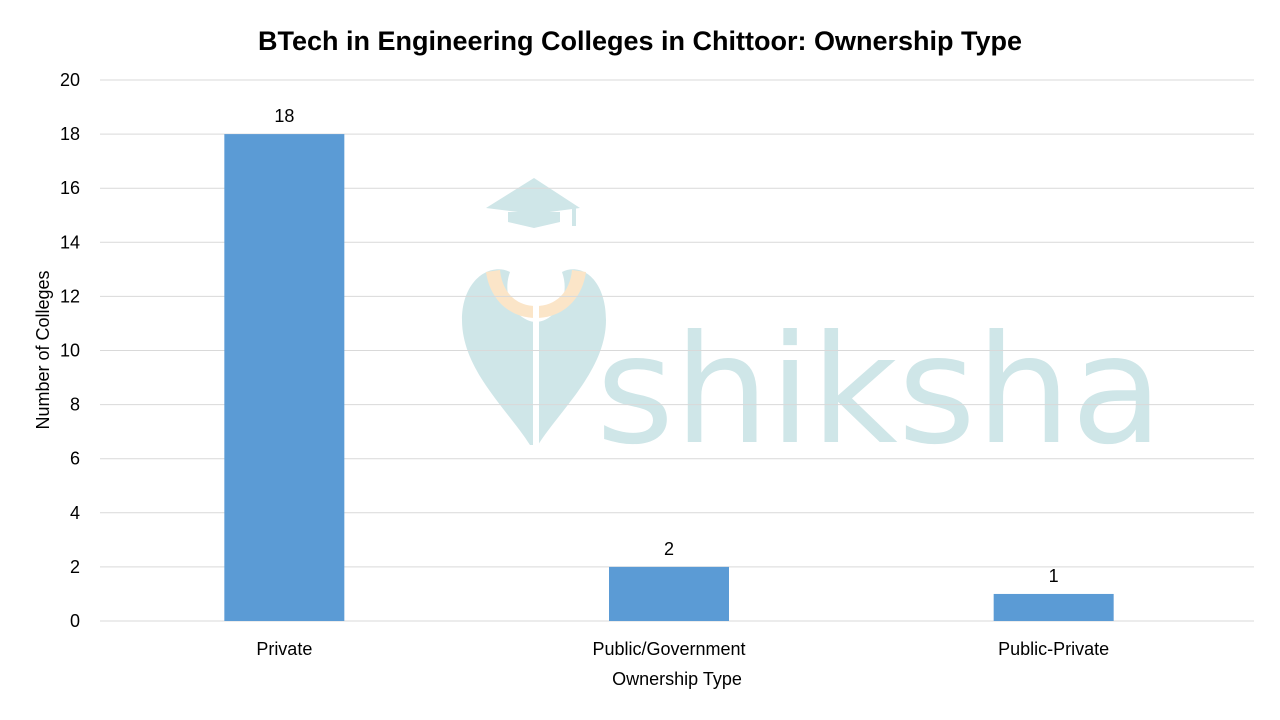 This screenshot has width=1280, height=720. What do you see at coordinates (75, 405) in the screenshot?
I see `y-tick-label: 8` at bounding box center [75, 405].